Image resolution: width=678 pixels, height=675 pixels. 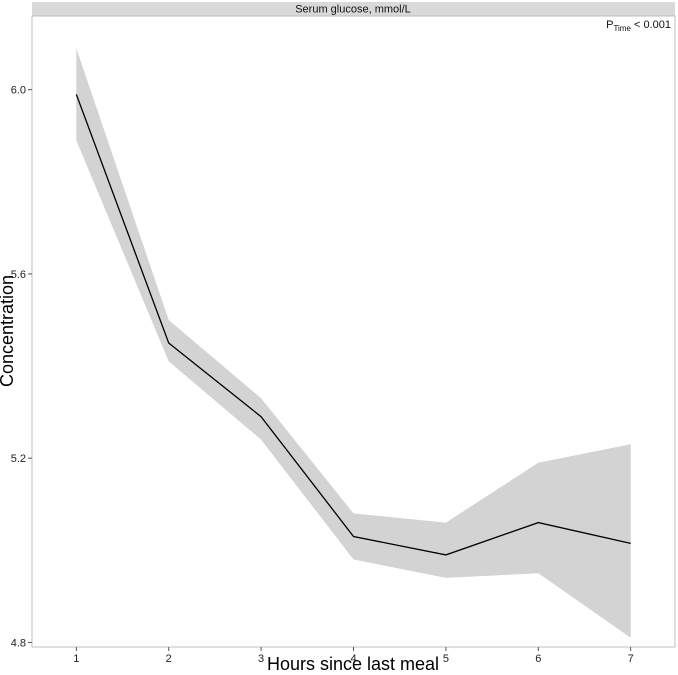 I want to click on y-axis-title: Concentration, so click(x=8, y=331).